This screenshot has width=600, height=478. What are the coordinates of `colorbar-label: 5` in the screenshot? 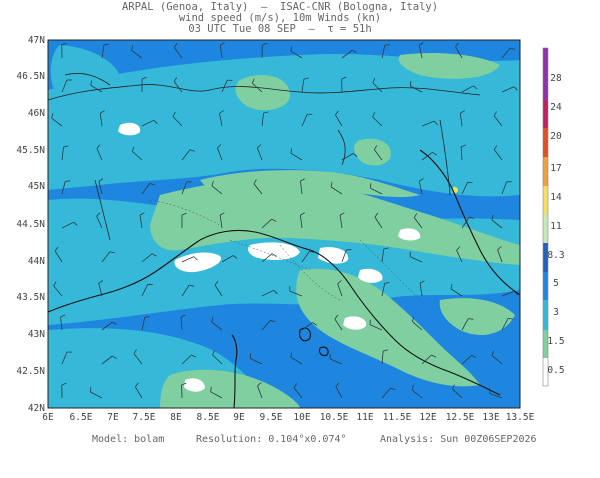 It's located at (556, 283).